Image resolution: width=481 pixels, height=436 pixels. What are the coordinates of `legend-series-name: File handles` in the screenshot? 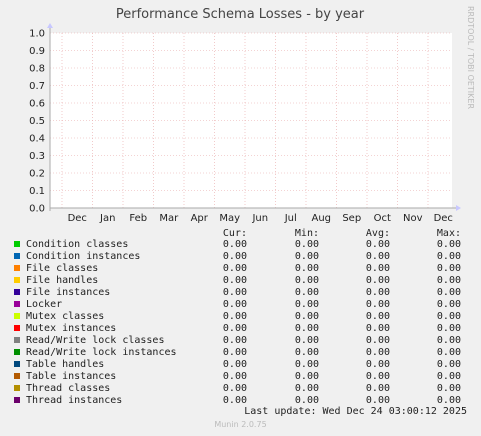 It's located at (62, 280).